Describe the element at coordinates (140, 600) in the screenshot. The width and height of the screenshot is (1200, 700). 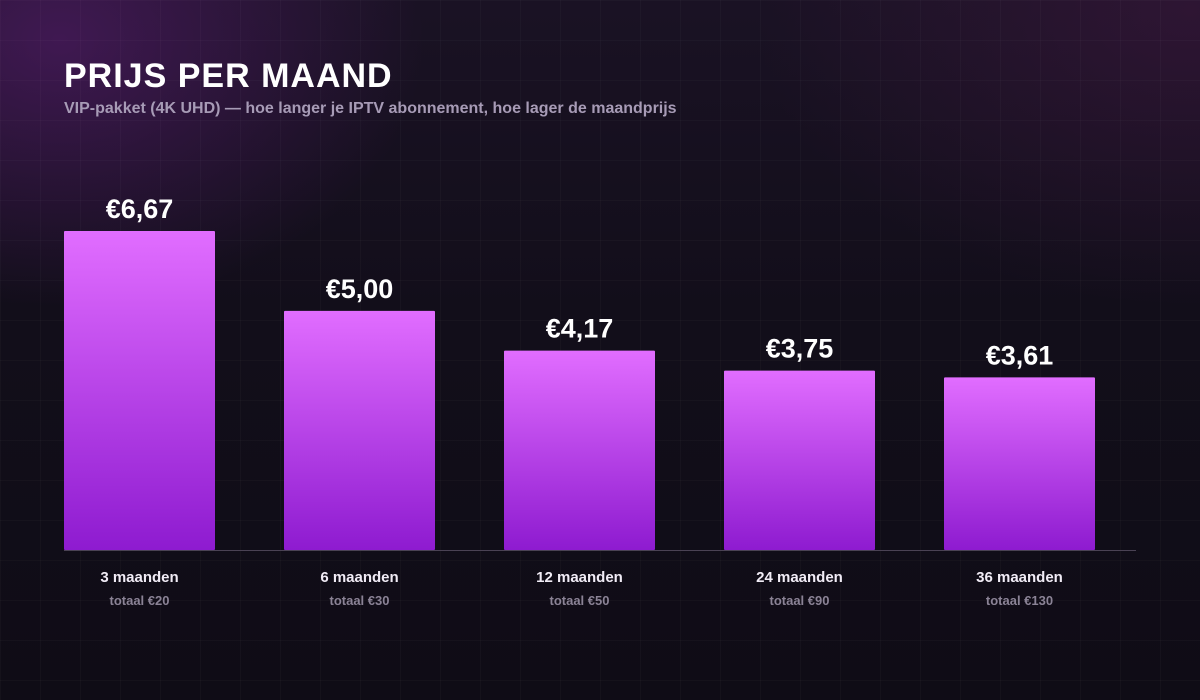
I see `total-label-1: totaal €20` at that location.